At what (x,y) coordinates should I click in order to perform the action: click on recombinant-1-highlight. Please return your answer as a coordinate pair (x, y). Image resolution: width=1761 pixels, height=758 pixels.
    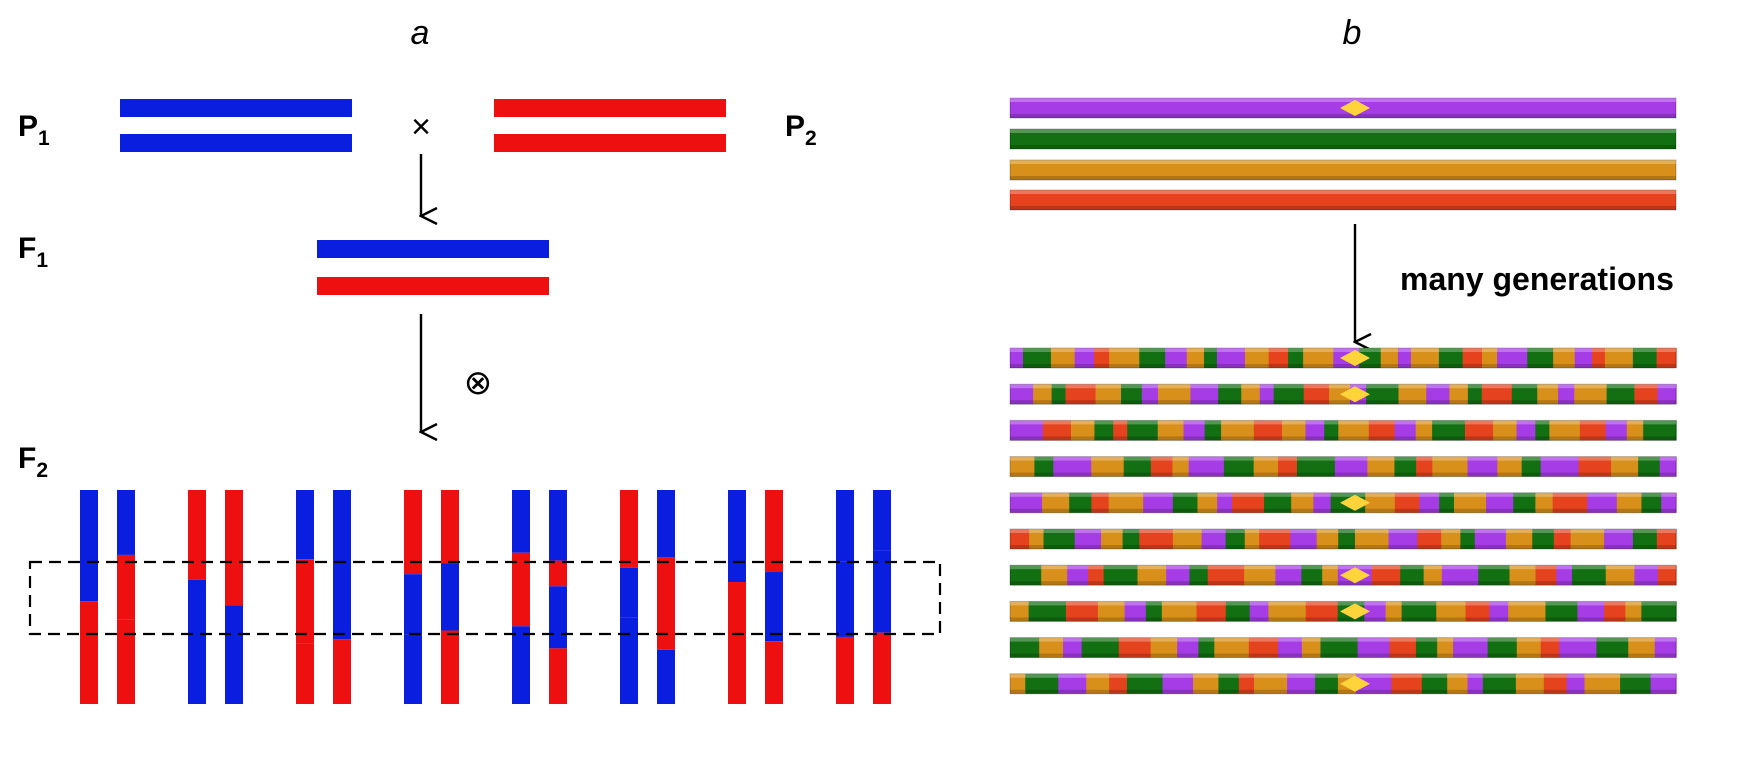
    Looking at the image, I should click on (1343, 350).